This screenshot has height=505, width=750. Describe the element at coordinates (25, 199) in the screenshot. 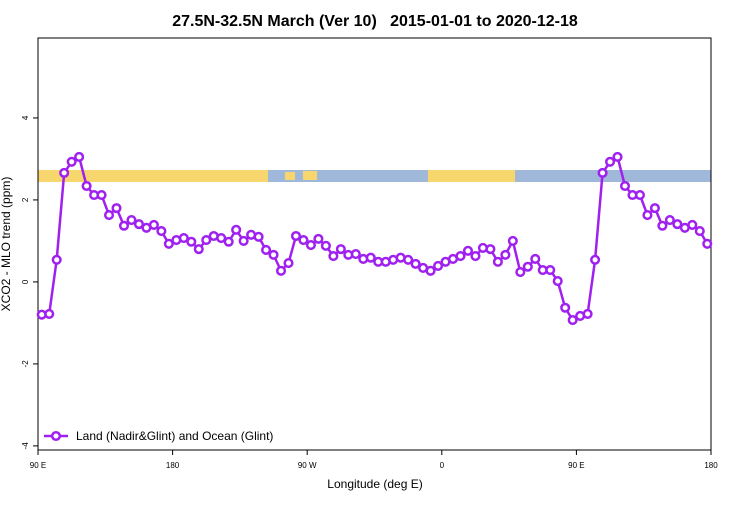

I see `y-tick-label: 2` at that location.